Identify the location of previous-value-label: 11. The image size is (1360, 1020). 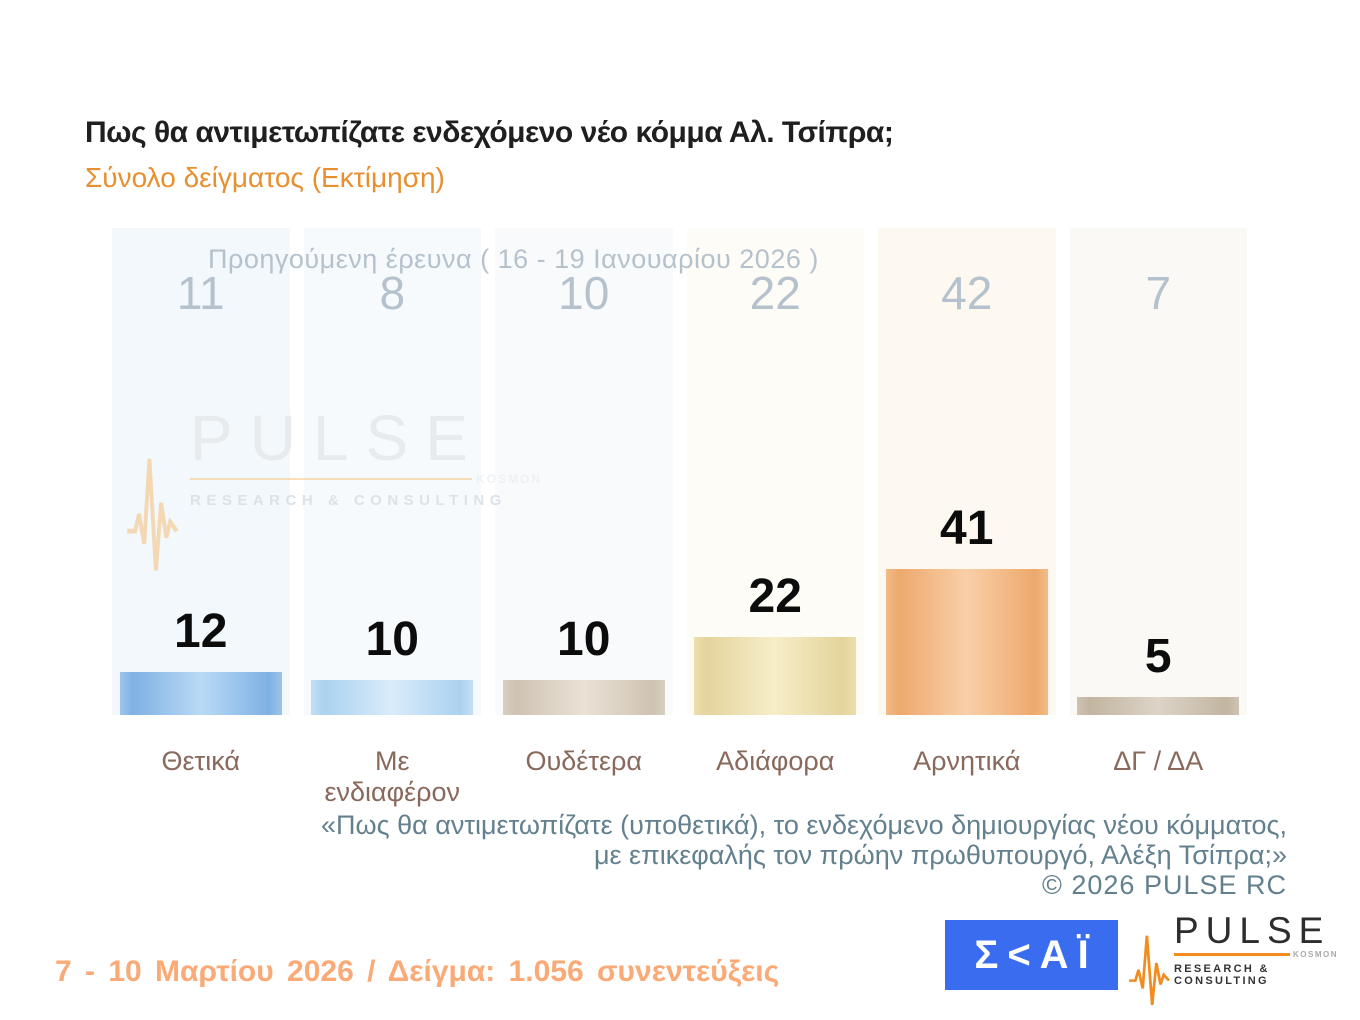
(200, 293).